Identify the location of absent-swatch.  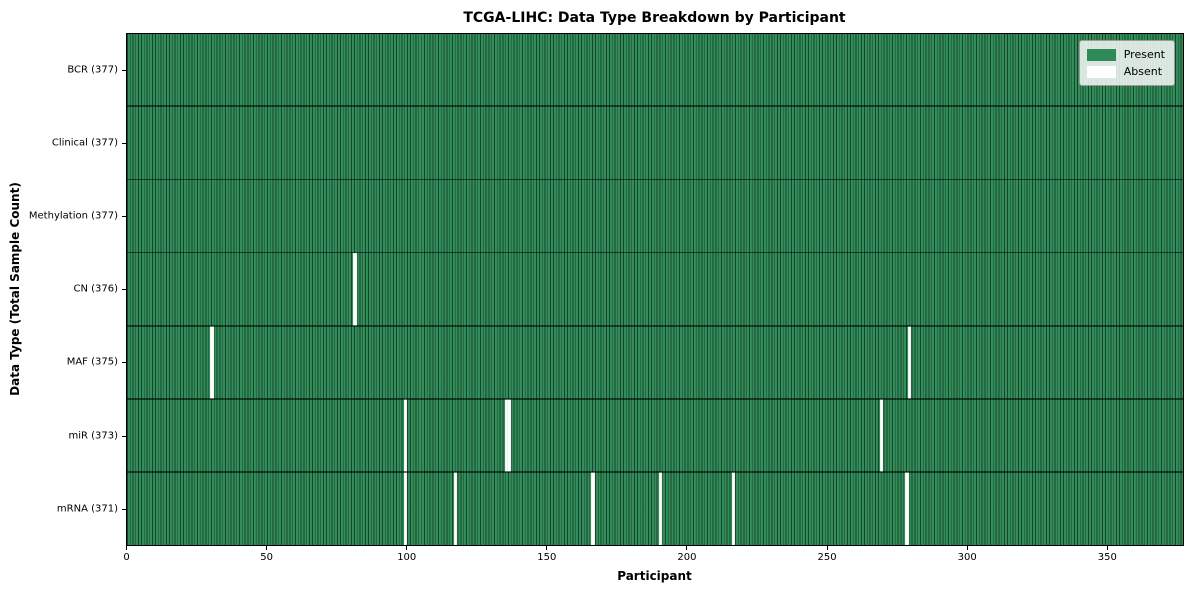
(1101, 71).